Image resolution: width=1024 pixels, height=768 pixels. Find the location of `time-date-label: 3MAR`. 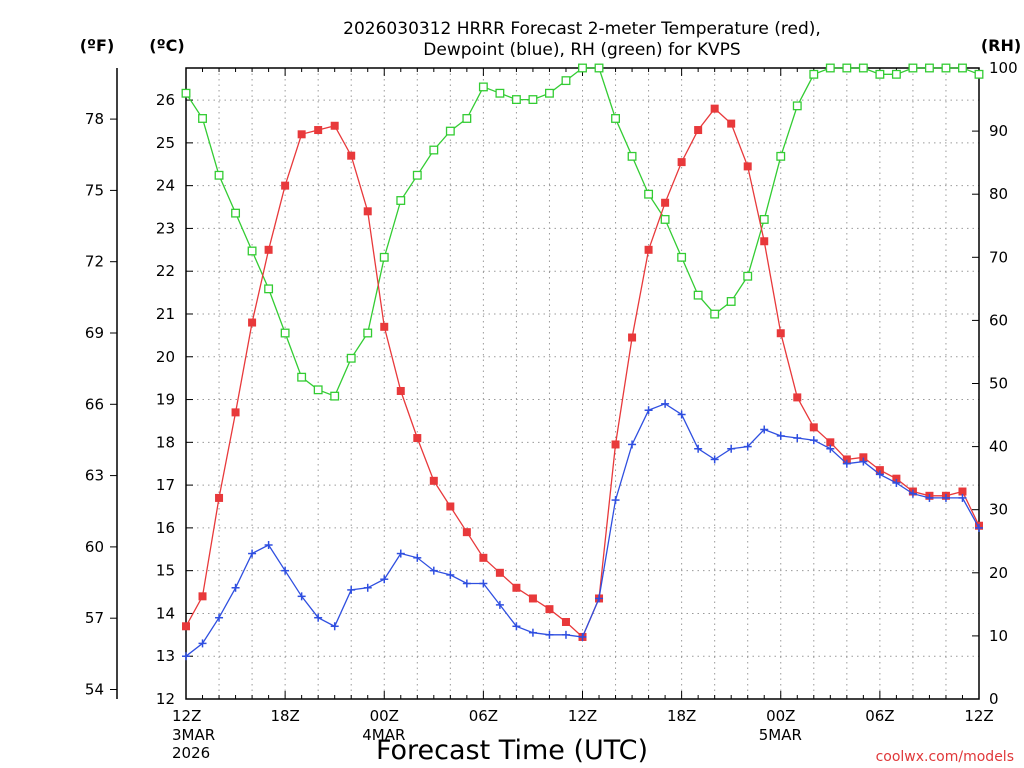

time-date-label: 3MAR is located at coordinates (193, 735).